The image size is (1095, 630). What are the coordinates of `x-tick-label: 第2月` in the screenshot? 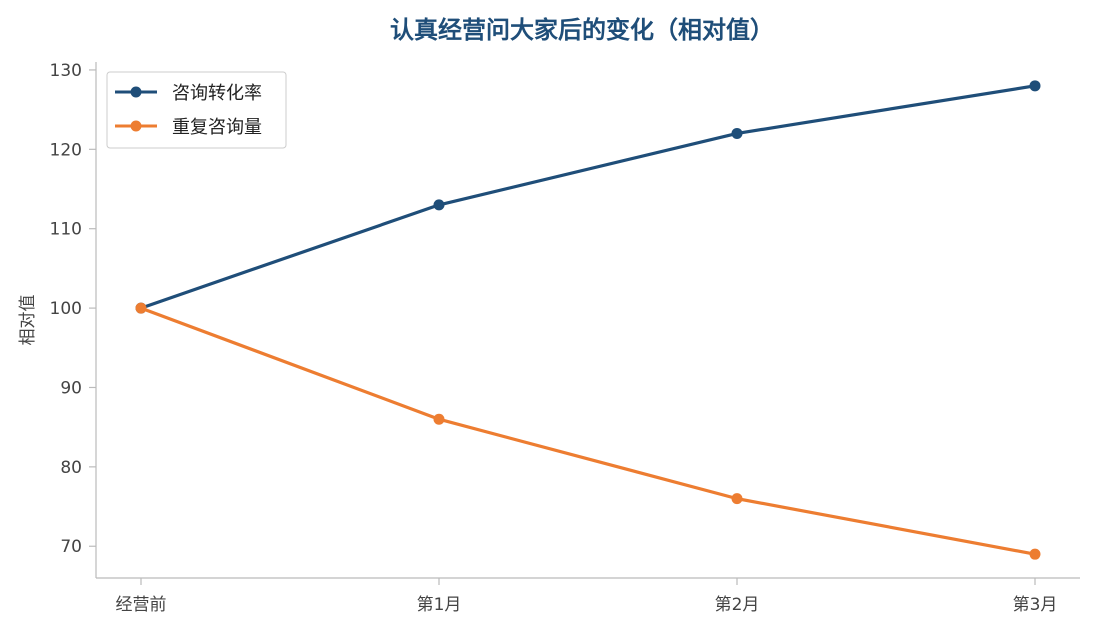 It's located at (737, 605).